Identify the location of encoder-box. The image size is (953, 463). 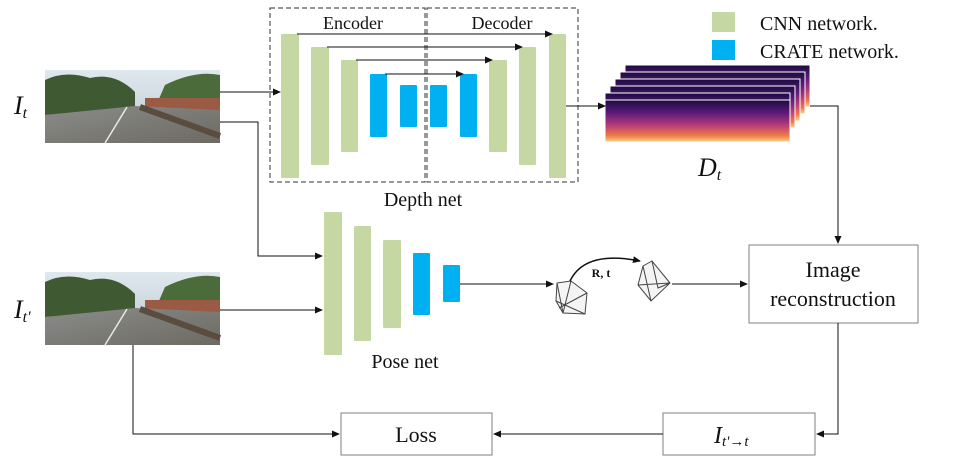
(347, 95).